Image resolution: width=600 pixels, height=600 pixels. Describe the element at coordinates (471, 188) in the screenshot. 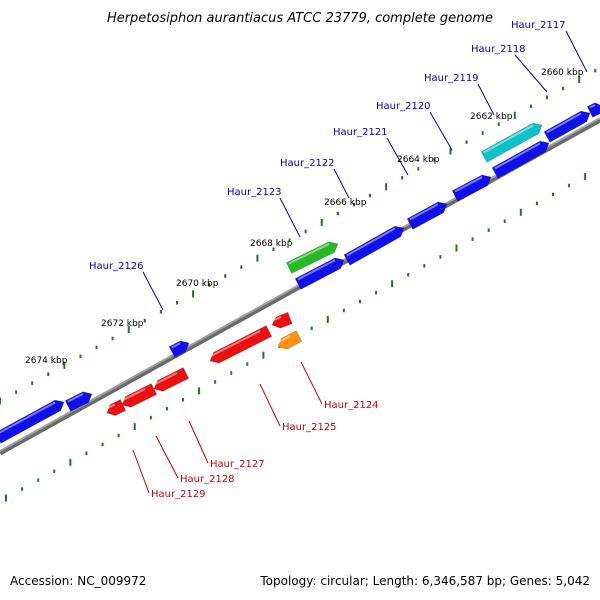

I see `gene-haur-2119-arrow` at that location.